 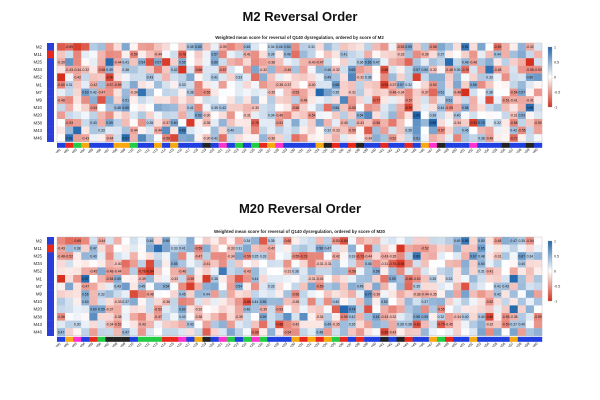 What do you see at coordinates (408, 325) in the screenshot?
I see `cell-value-label: 0.38` at bounding box center [408, 325].